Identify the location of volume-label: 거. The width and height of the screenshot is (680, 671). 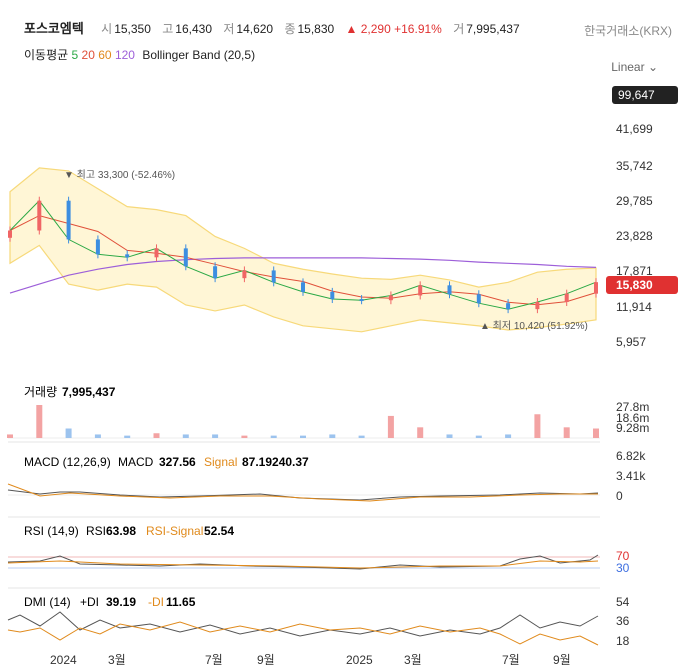
(459, 29).